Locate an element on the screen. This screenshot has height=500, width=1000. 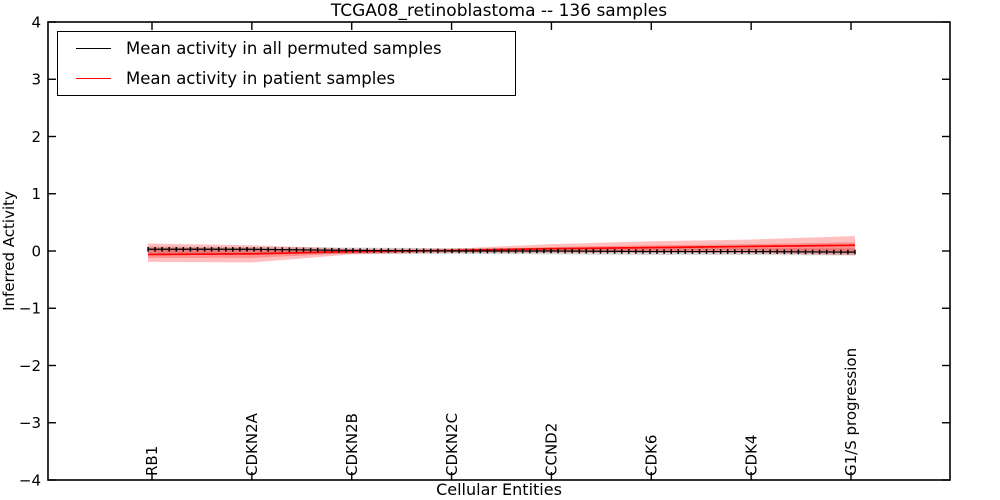
x-tick-label: CDKN2A is located at coordinates (252, 444).